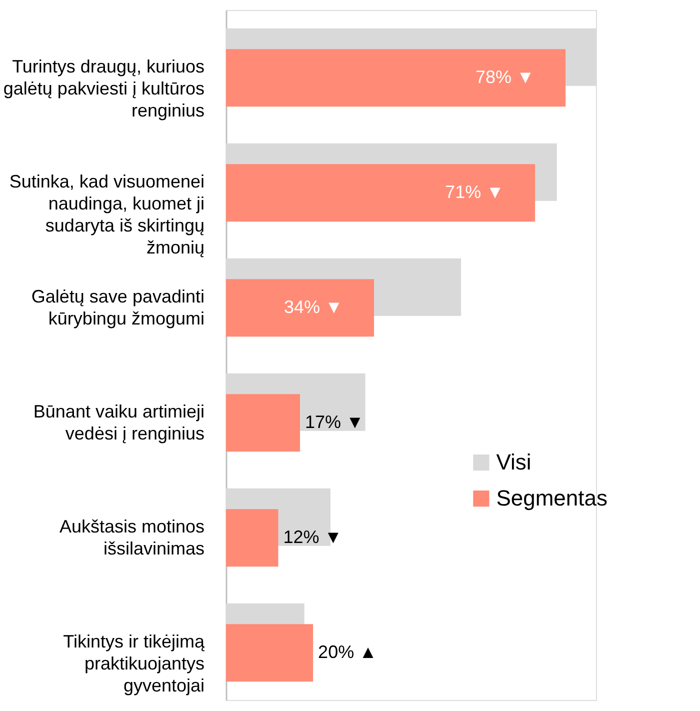 The height and width of the screenshot is (711, 700). I want to click on legend-label: Visi, so click(514, 462).